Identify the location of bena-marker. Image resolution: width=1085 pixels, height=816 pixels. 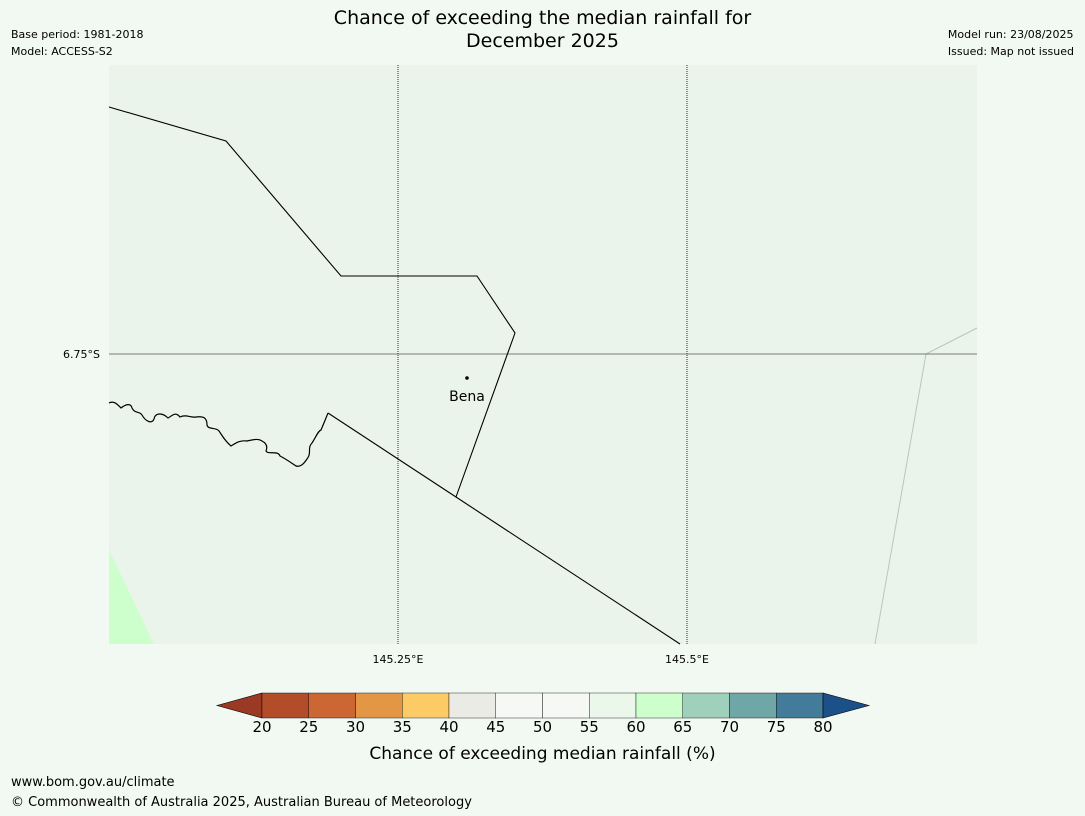
(467, 378).